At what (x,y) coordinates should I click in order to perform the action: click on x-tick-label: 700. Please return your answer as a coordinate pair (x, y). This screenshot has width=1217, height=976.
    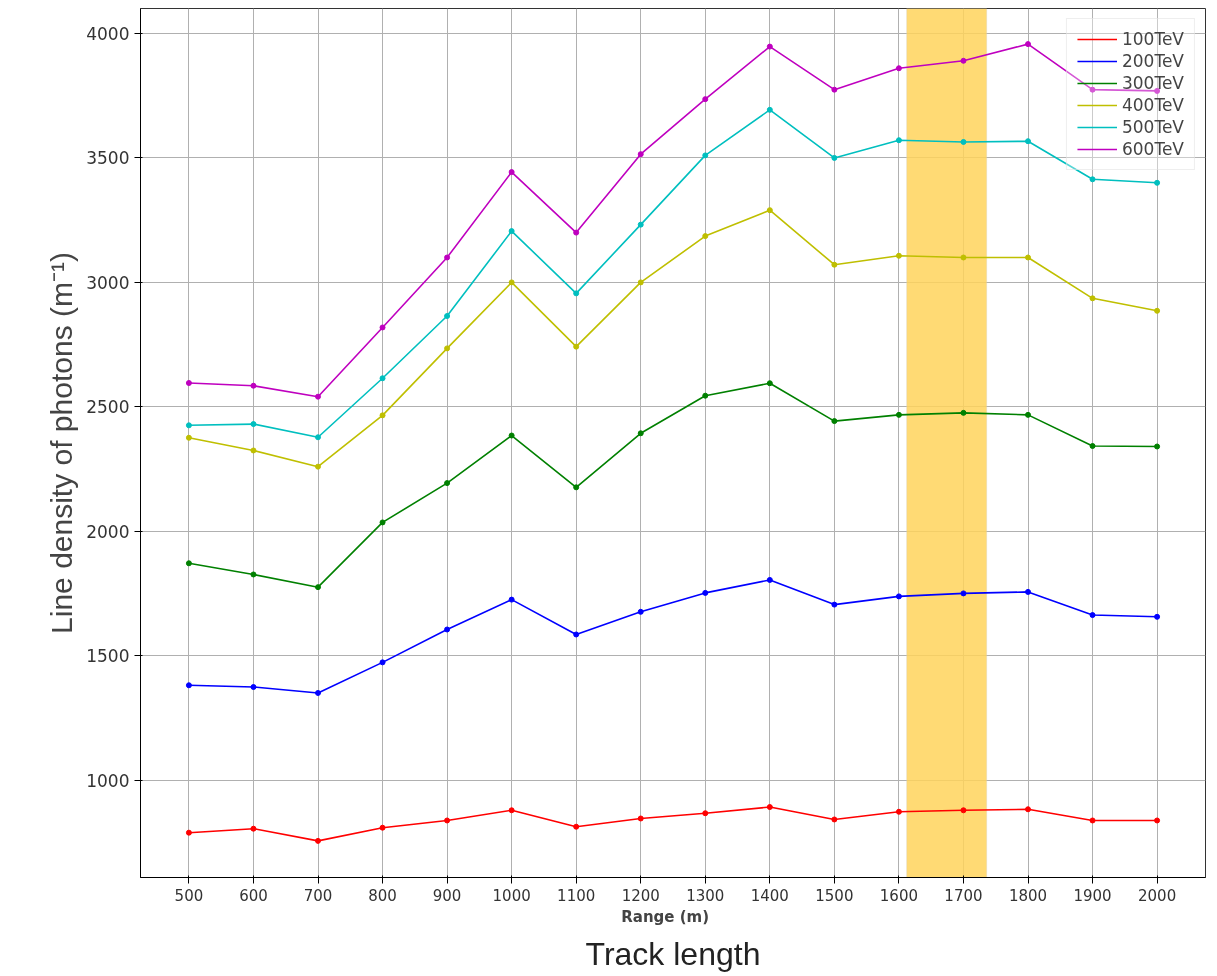
    Looking at the image, I should click on (318, 895).